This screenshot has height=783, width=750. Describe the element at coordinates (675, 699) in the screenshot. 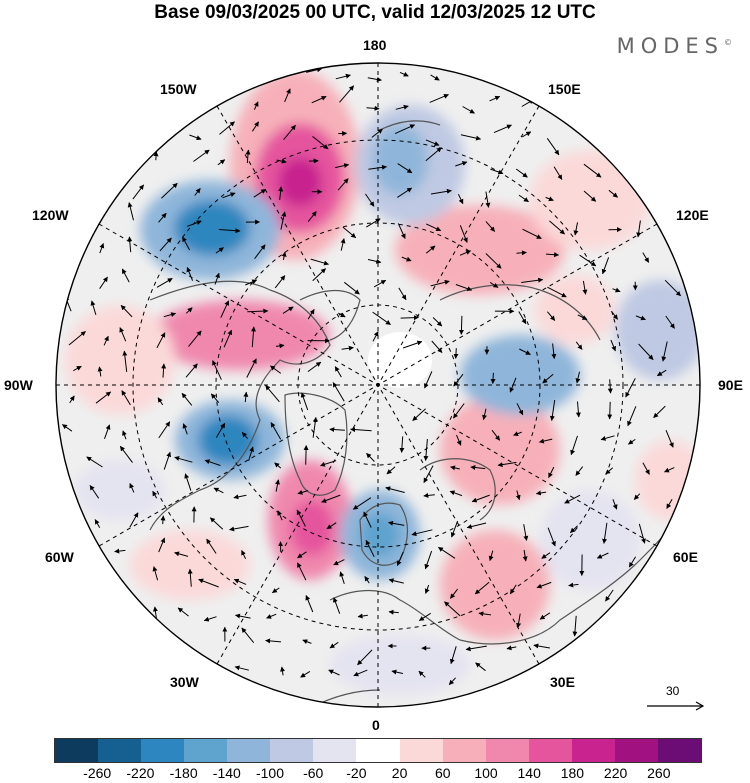

I see `reference-vector: 30` at that location.